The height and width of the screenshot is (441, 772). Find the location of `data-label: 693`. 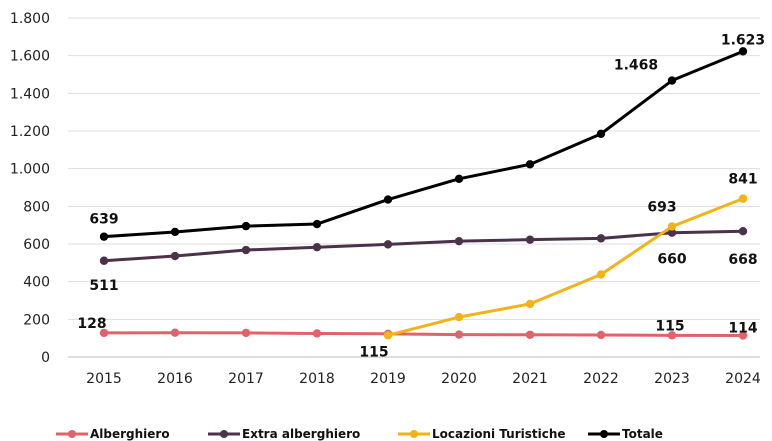

data-label: 693 is located at coordinates (661, 207).